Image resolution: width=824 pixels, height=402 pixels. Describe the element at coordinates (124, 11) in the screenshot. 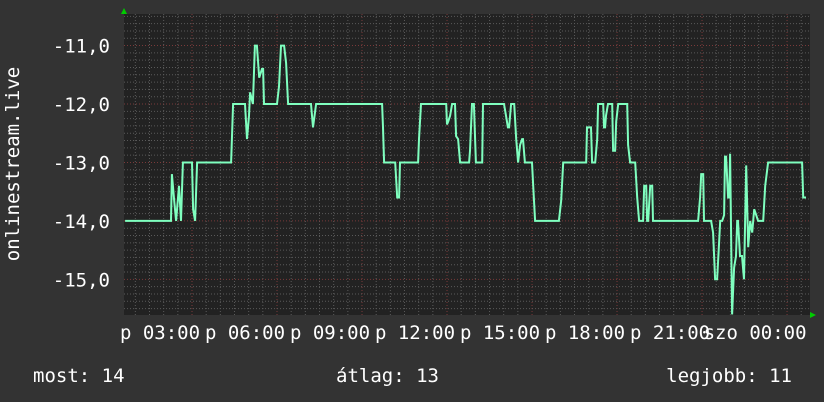

I see `y-axis-arrow-icon` at that location.